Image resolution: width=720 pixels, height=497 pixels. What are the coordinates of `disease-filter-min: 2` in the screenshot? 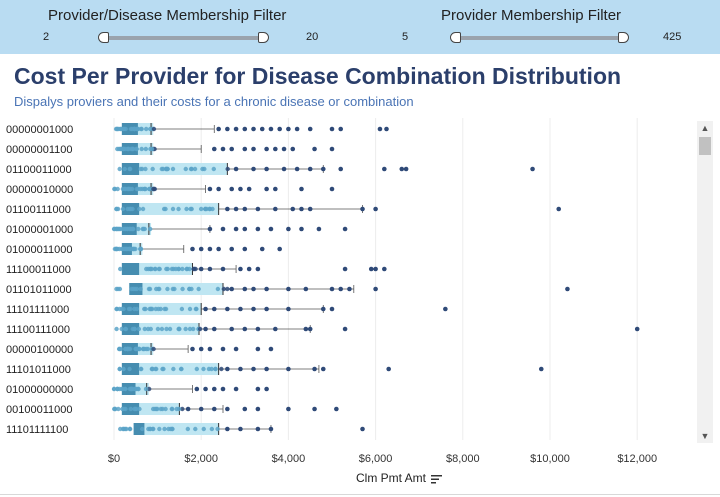 It's located at (46, 37).